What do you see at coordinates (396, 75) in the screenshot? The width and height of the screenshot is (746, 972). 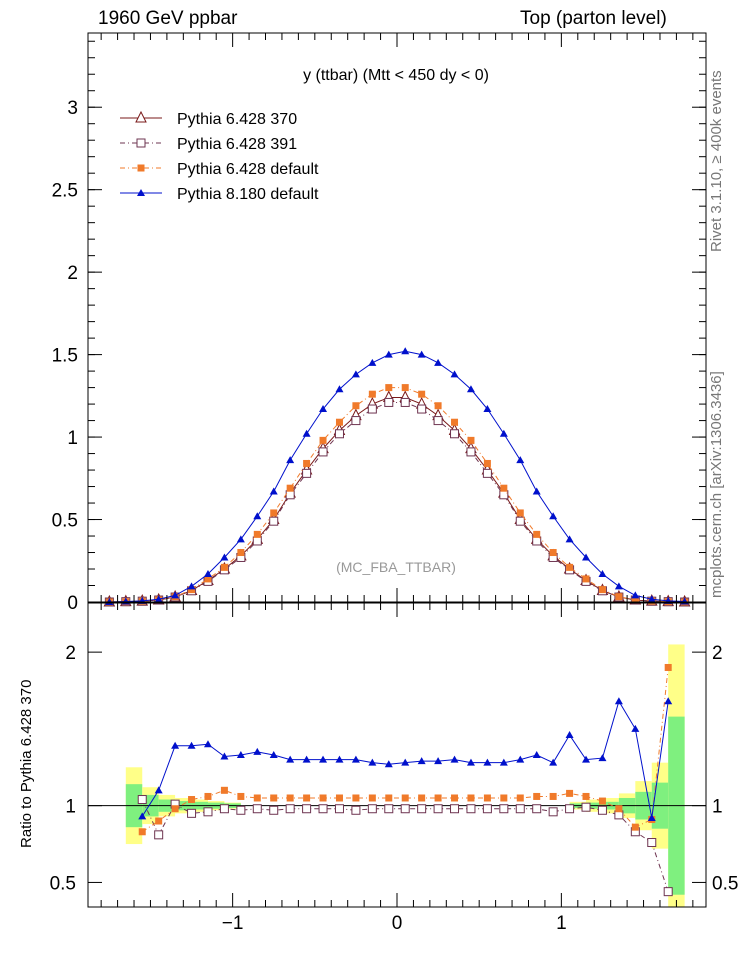 I see `main-plot-title: y (ttbar) (Mtt < 450 dy < 0)` at bounding box center [396, 75].